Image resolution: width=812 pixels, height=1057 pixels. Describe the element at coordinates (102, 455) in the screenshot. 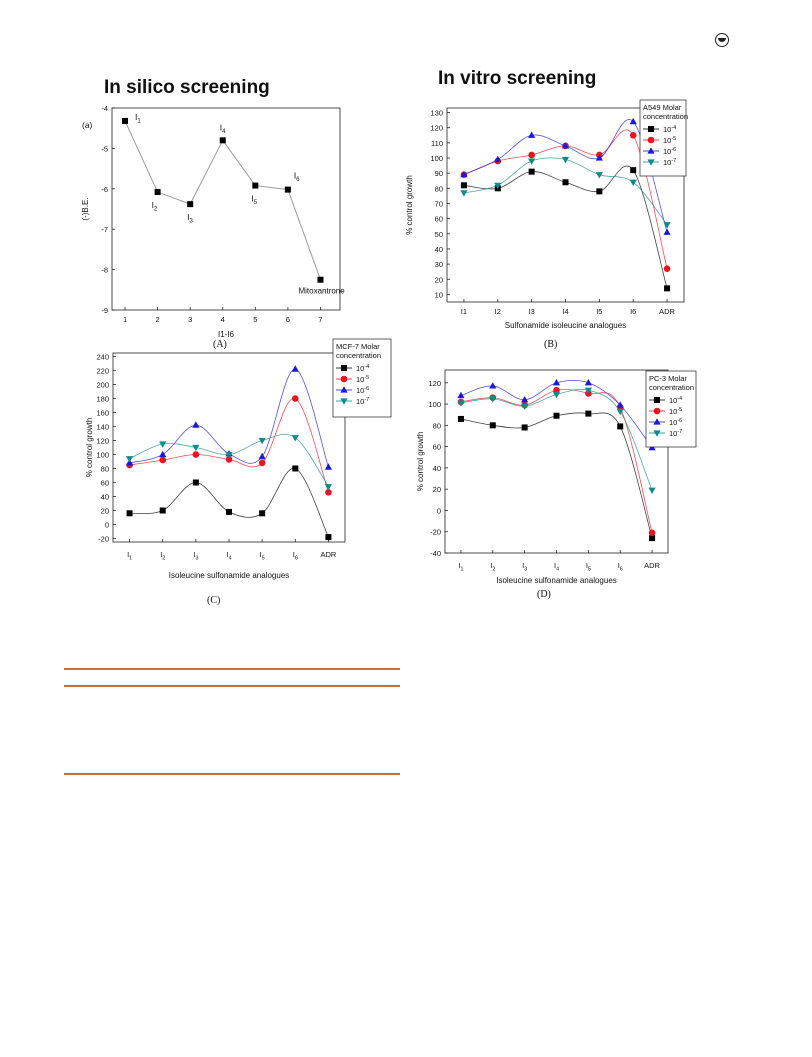

I see `y-tick-label-c: 100` at that location.